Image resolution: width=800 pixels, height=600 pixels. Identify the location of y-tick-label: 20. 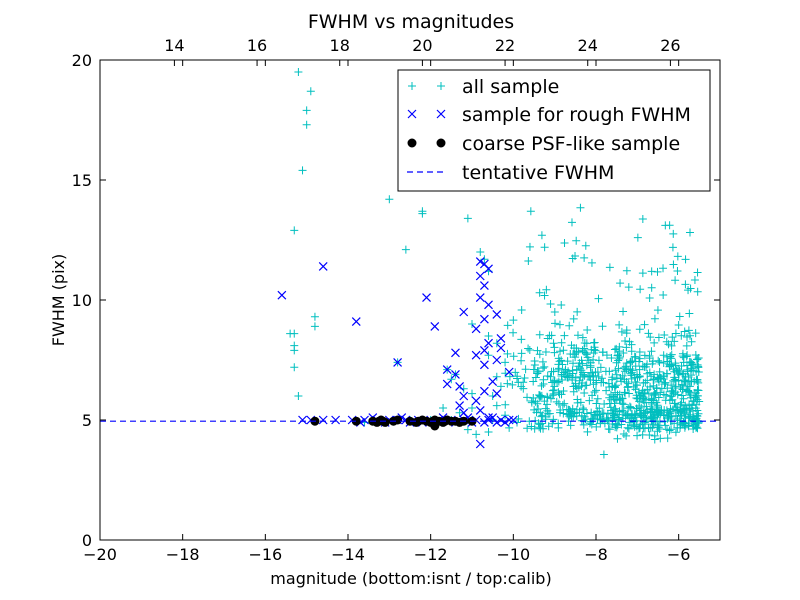
(82, 60).